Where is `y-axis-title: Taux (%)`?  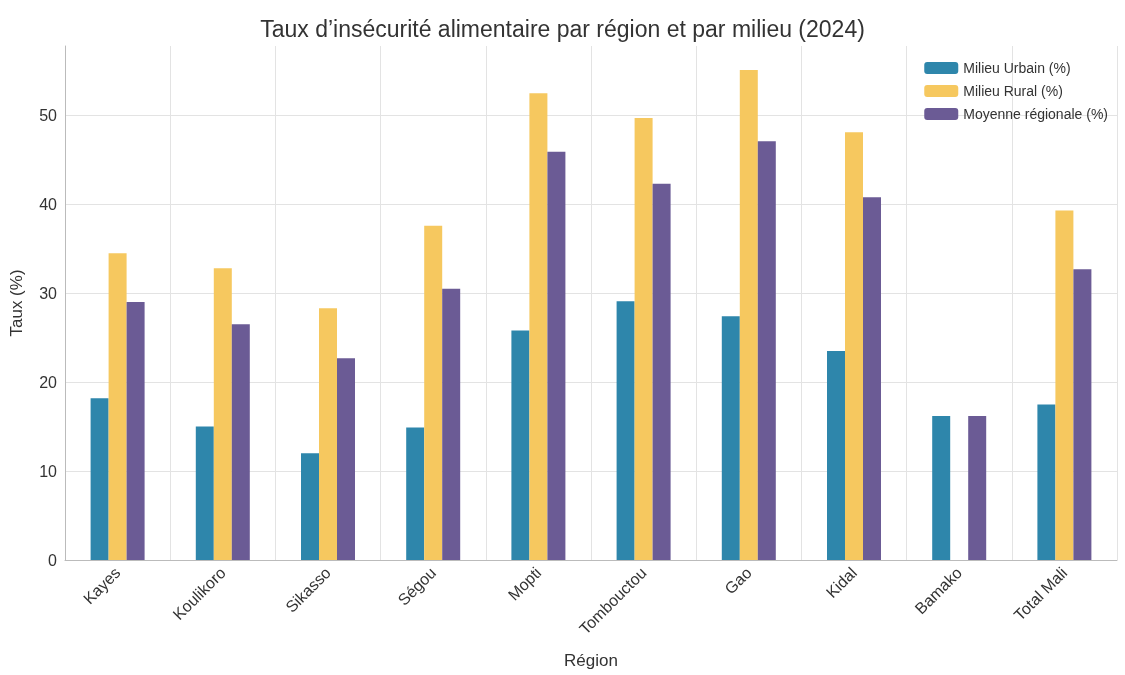
y-axis-title: Taux (%) is located at coordinates (16, 303).